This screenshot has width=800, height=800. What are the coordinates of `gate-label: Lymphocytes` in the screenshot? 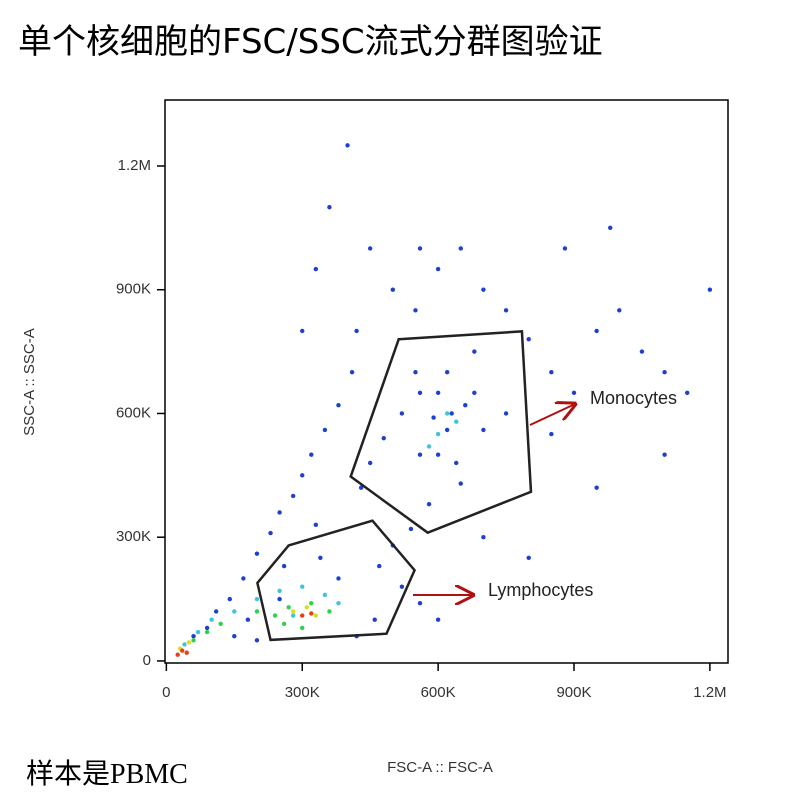 It's located at (540, 590).